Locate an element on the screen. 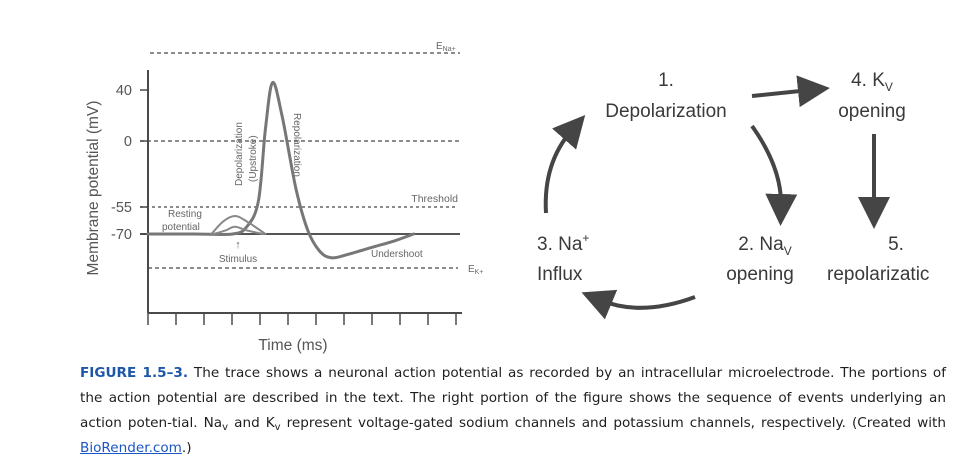 The image size is (975, 461). step4-subscript: V is located at coordinates (889, 87).